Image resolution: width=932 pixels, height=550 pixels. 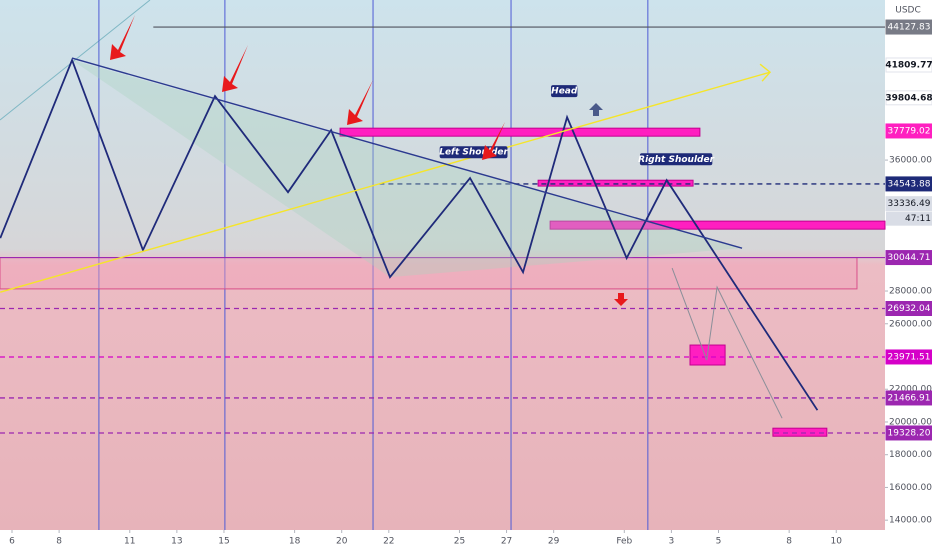 What do you see at coordinates (910, 455) in the screenshot?
I see `y-tick-label: 18000.00` at bounding box center [910, 455].